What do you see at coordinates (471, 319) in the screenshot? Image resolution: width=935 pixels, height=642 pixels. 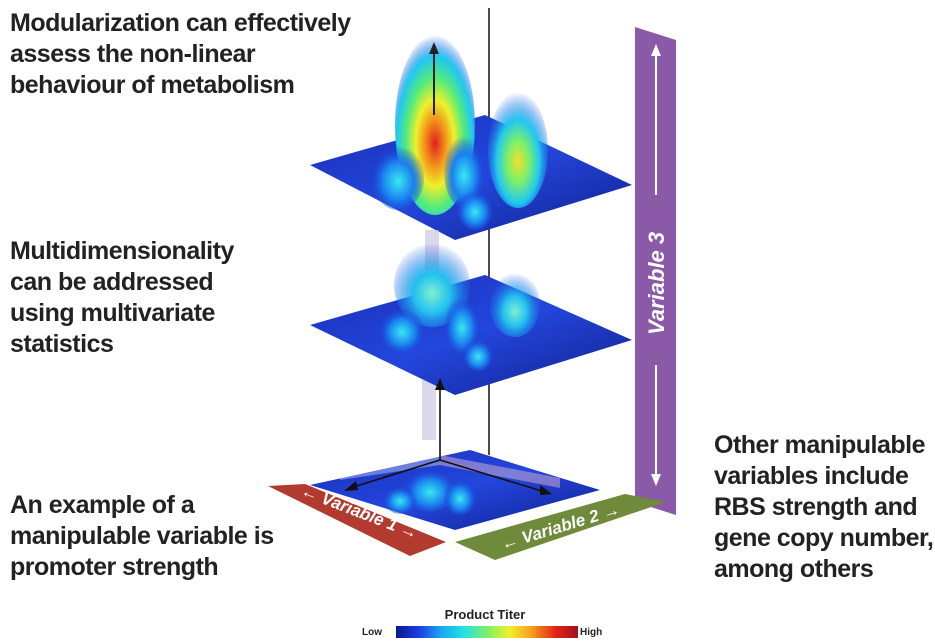 I see `surface-plane-middle` at bounding box center [471, 319].